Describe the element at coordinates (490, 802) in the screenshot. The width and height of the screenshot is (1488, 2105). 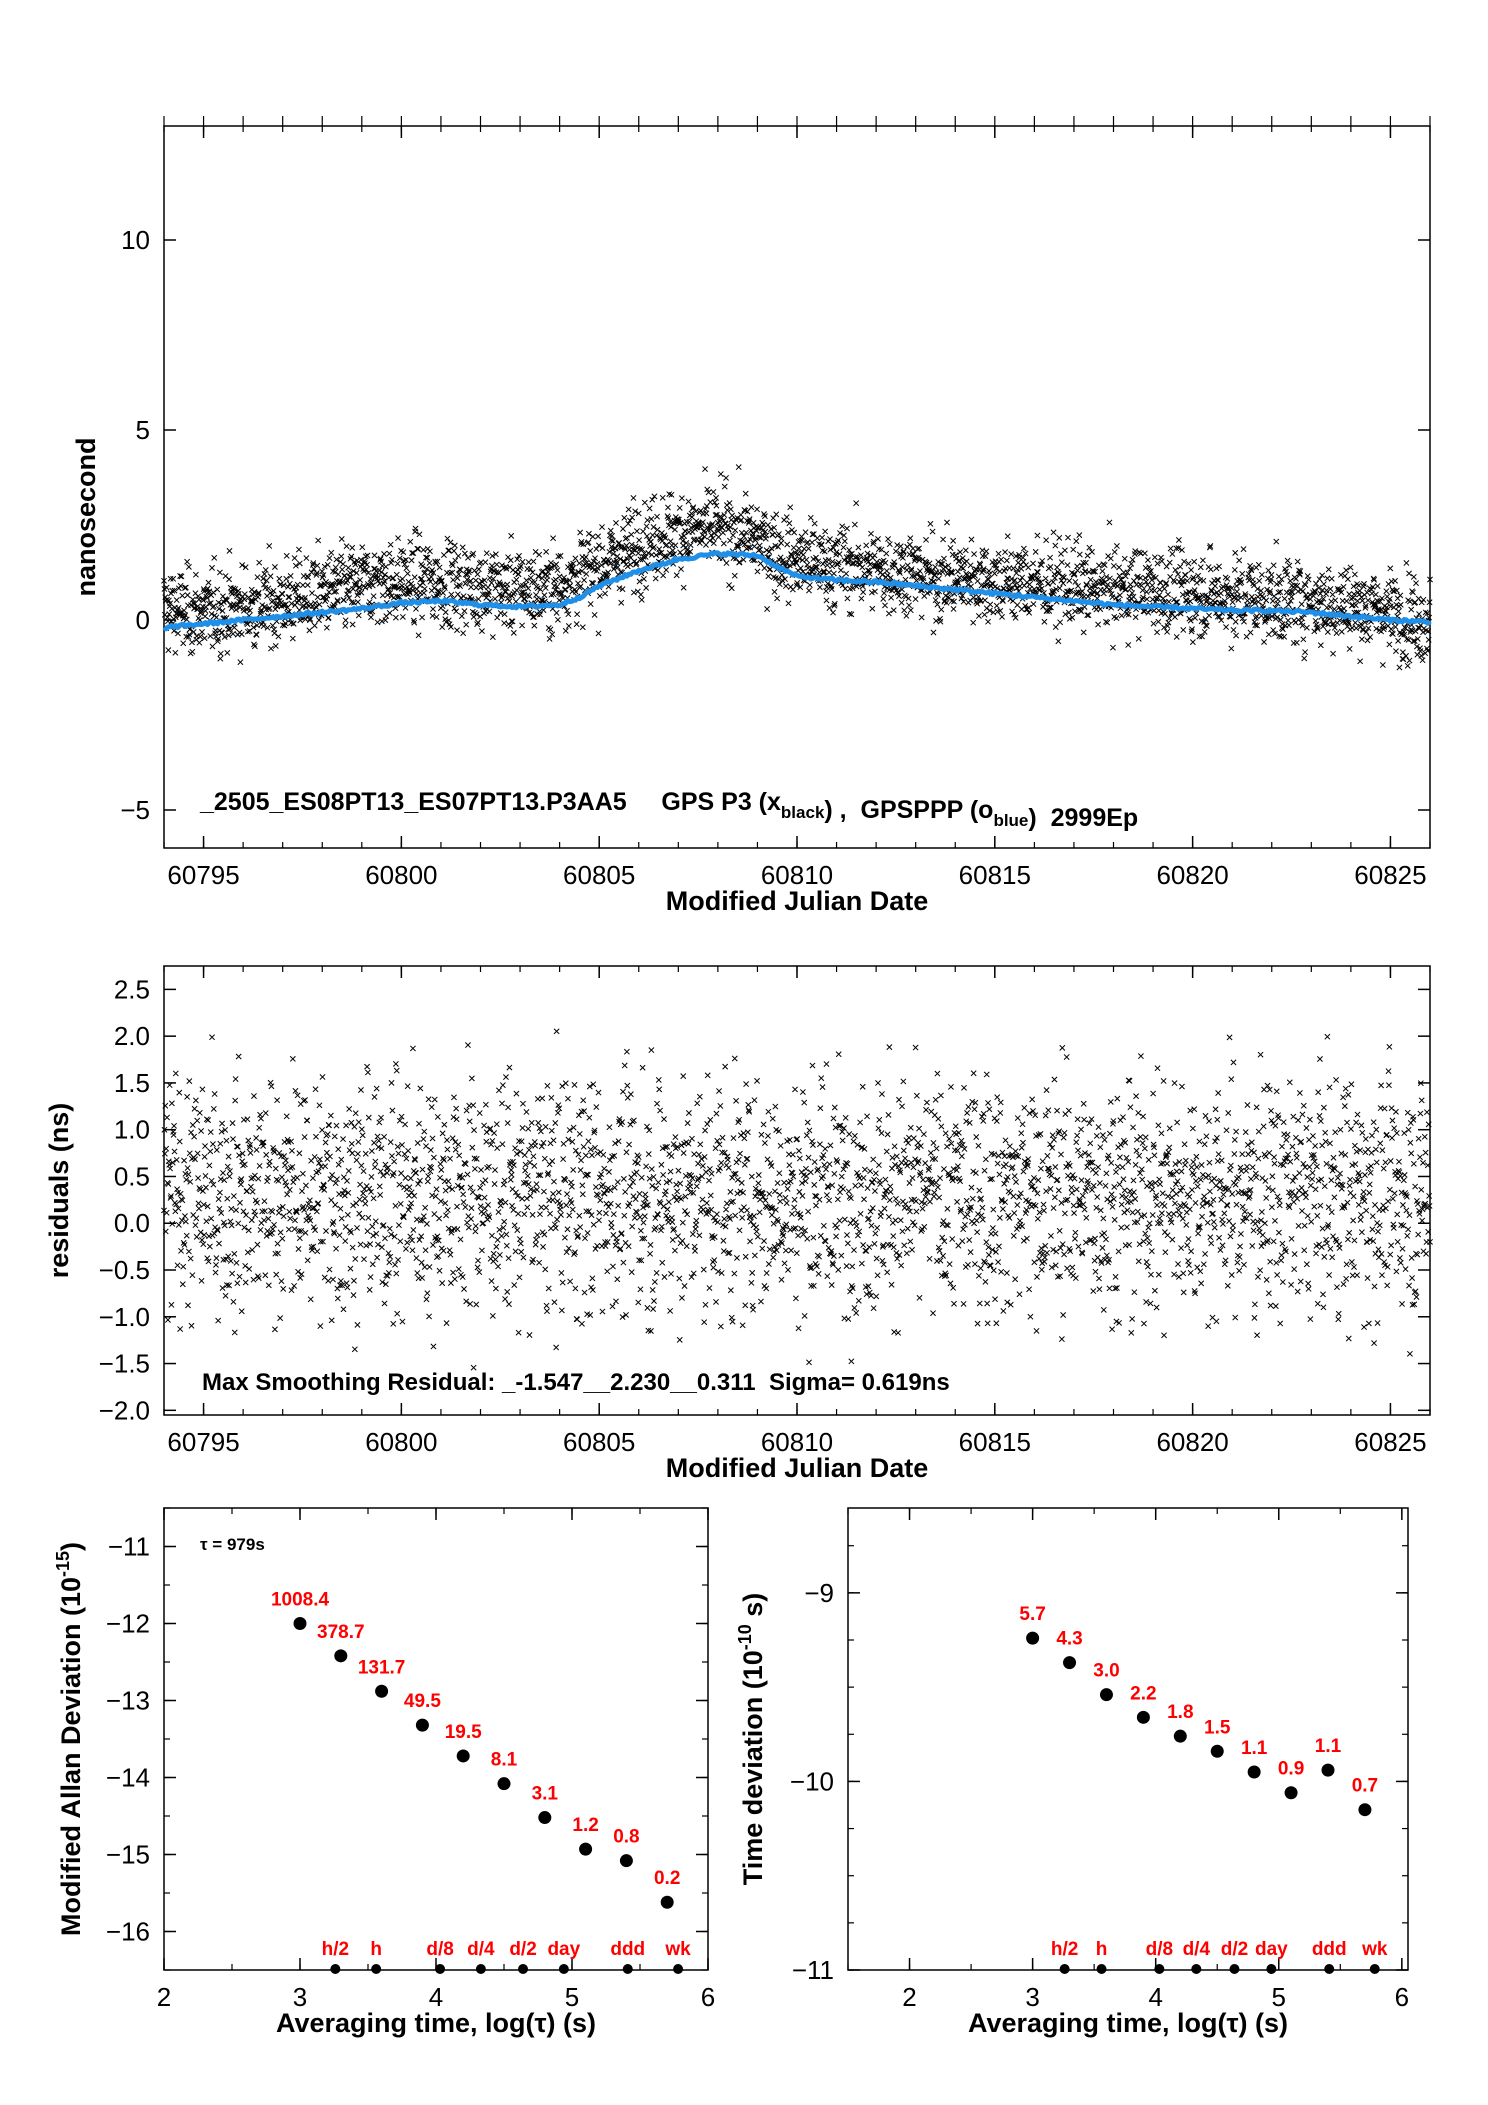
I see `annotation-text: _2505_ES08PT13_ES07PT13.P3AA5 GPS P3 (x` at that location.